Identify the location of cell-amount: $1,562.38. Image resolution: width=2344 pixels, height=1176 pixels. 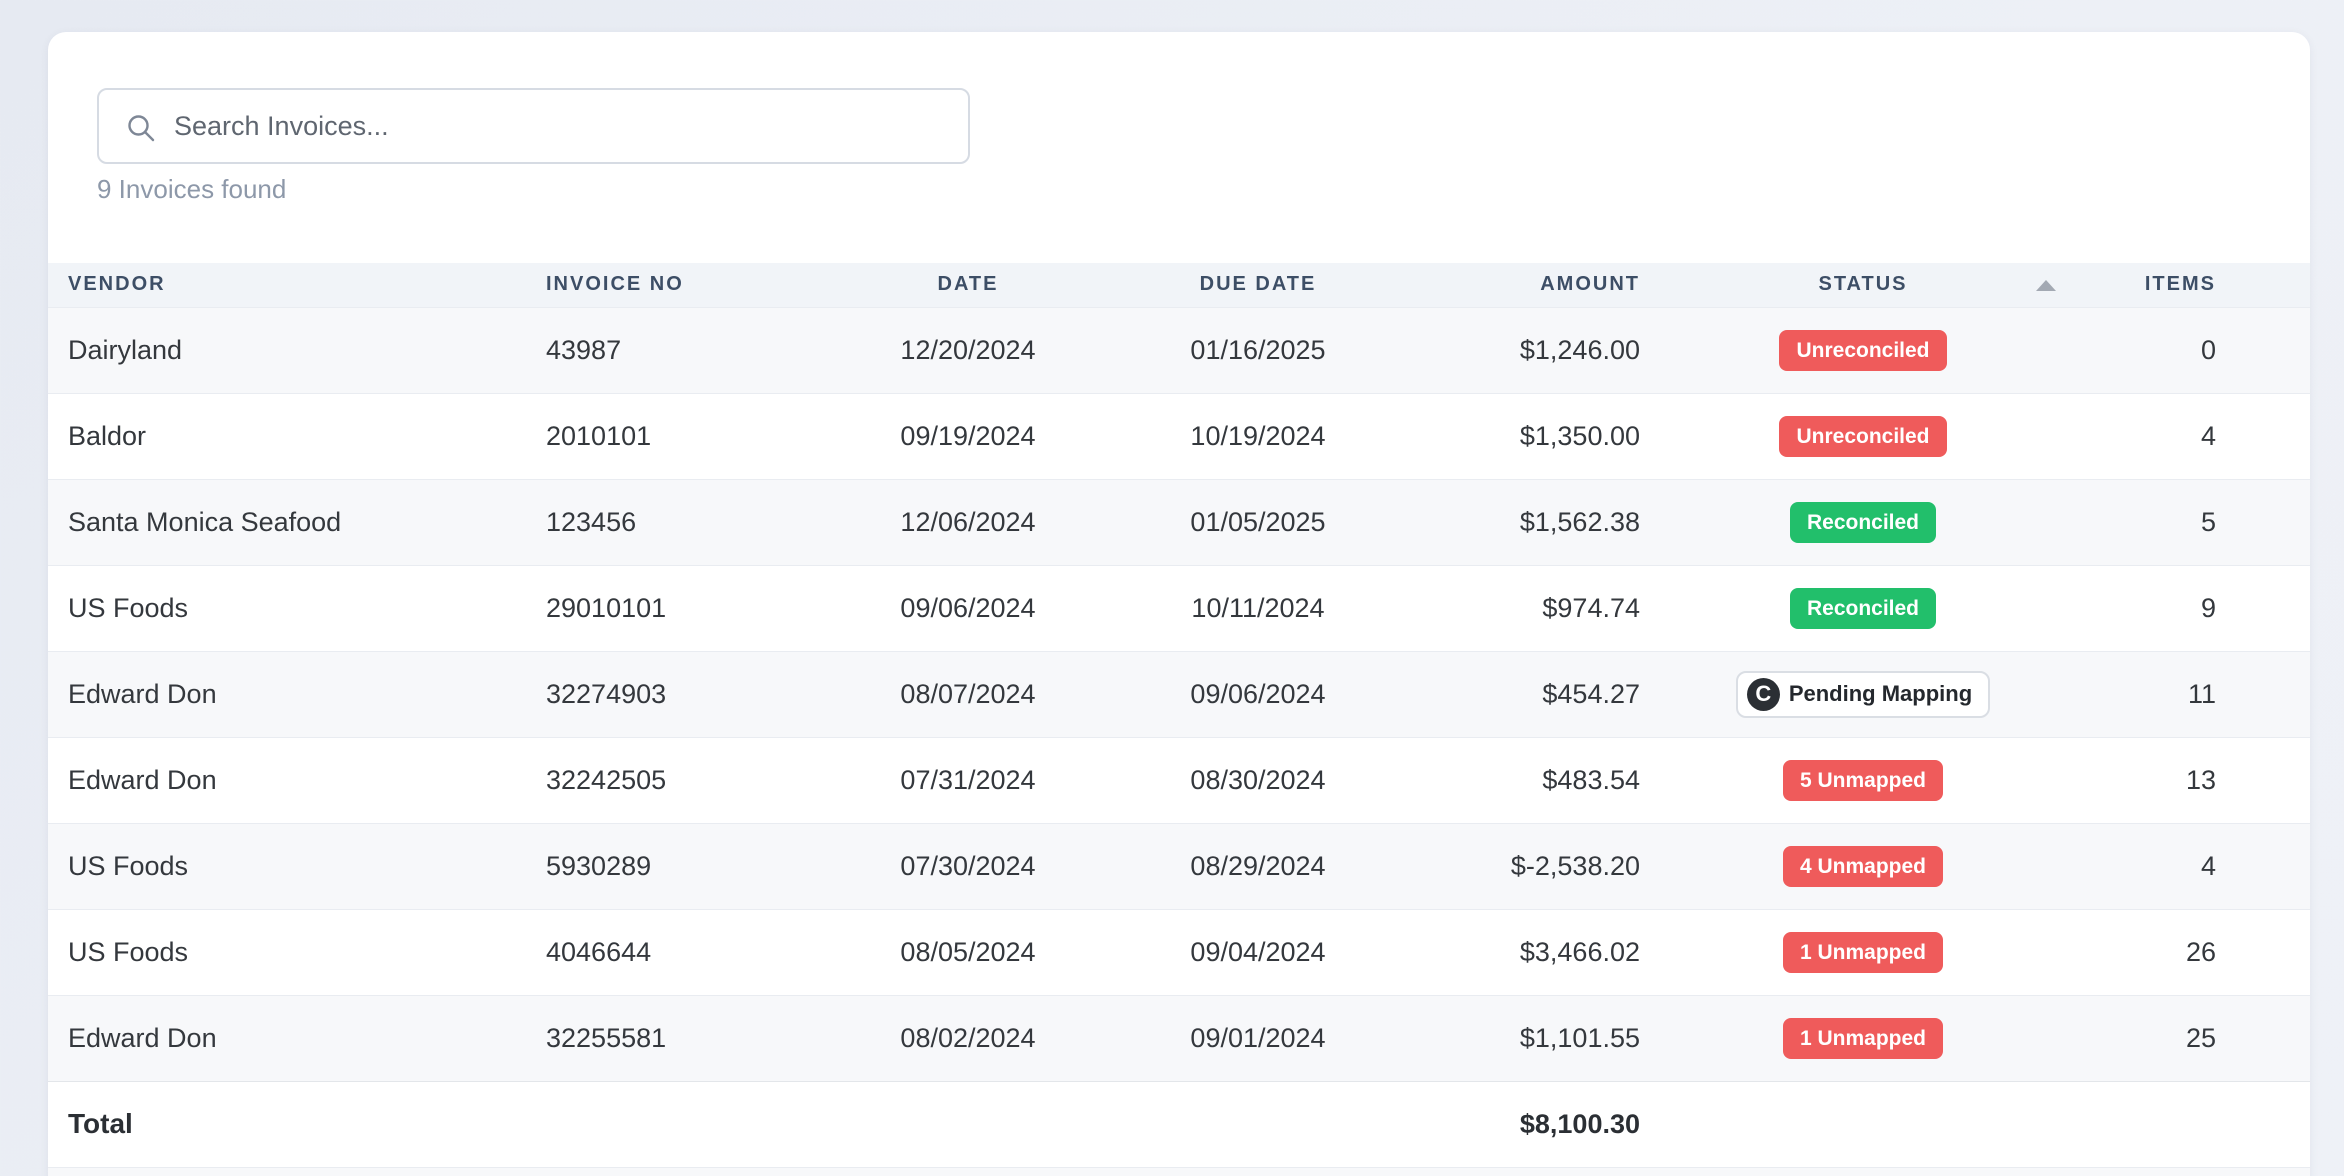
(1579, 521).